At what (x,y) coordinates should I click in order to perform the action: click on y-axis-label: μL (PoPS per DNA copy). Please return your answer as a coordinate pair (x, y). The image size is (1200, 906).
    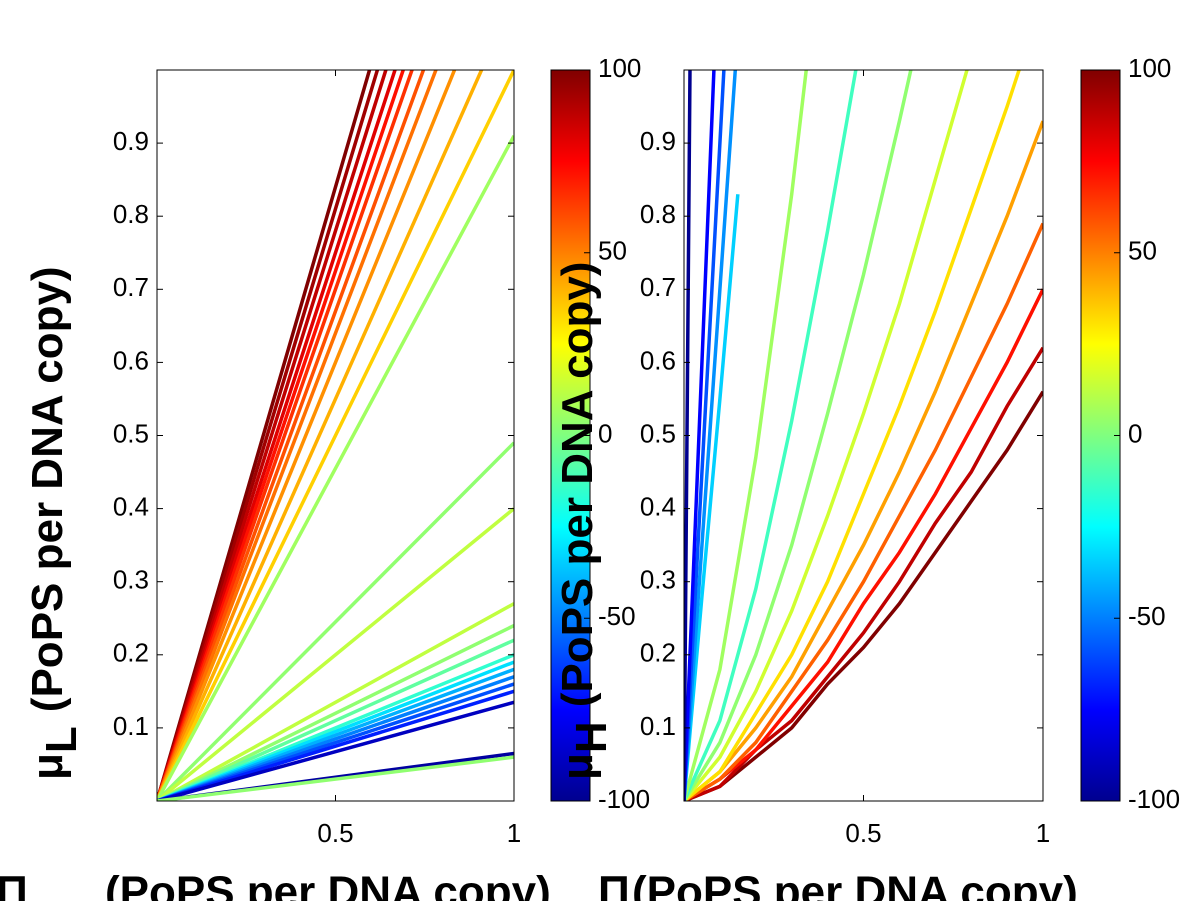
    Looking at the image, I should click on (54, 523).